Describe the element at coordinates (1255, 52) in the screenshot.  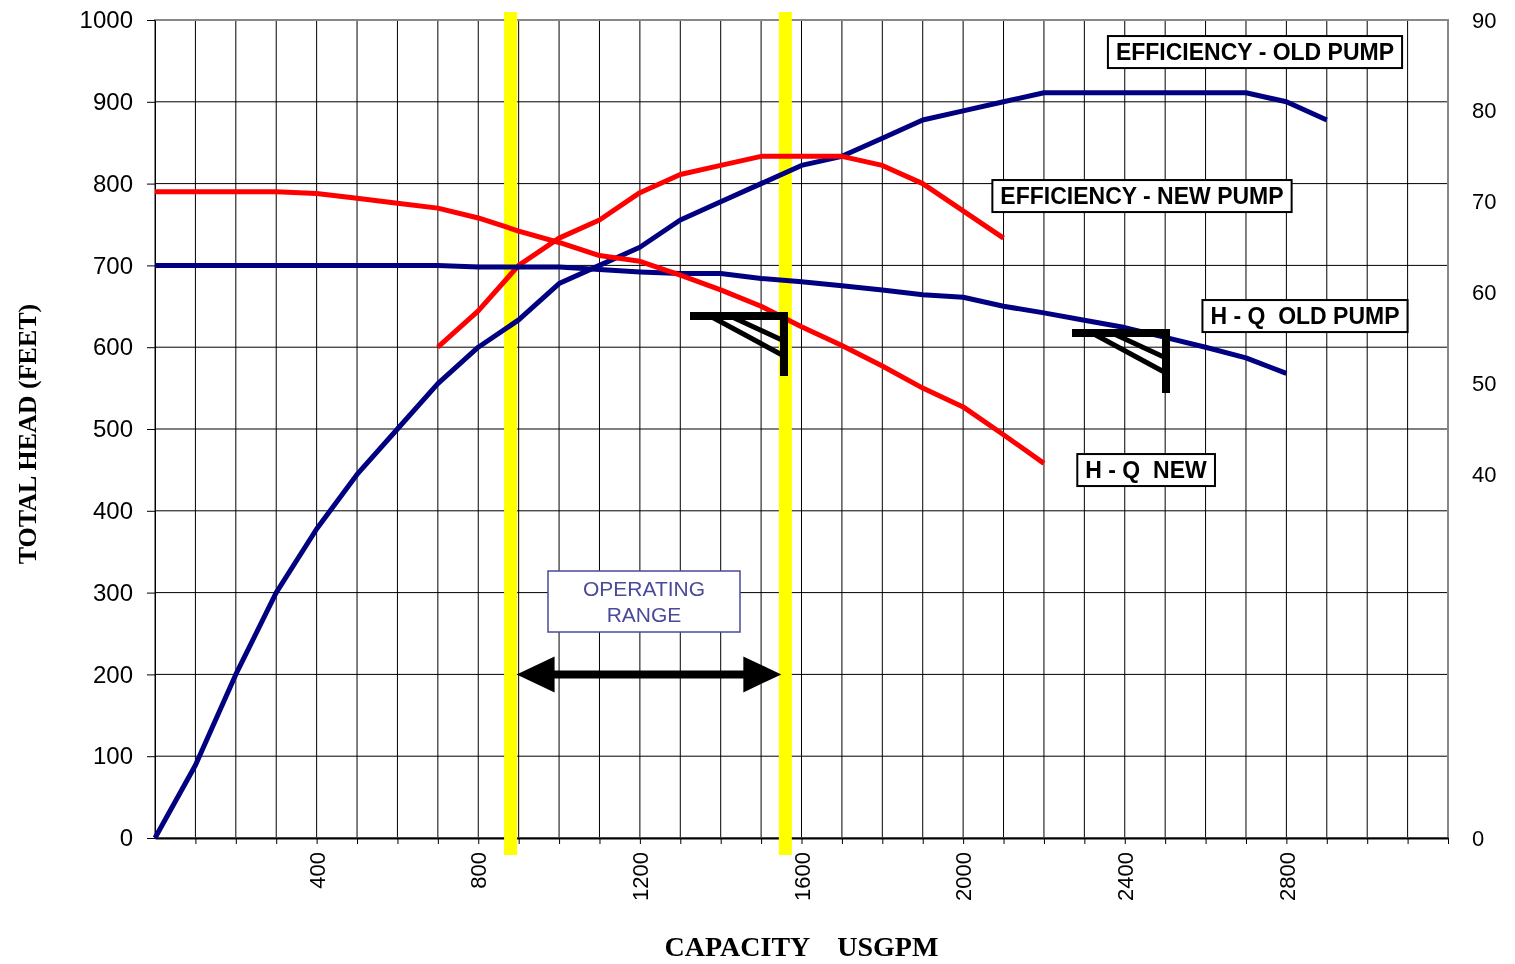
I see `series-label: EFFICIENCY - OLD PUMP` at that location.